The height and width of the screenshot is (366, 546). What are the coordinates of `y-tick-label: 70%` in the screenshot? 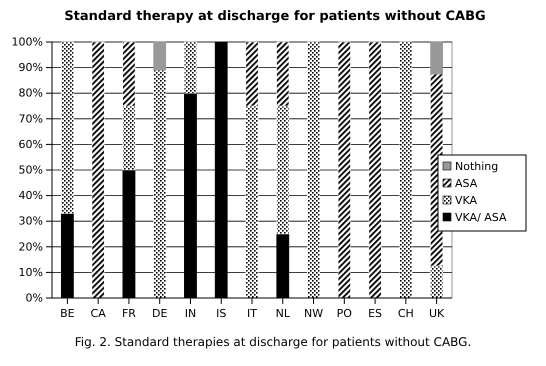 It's located at (30, 119).